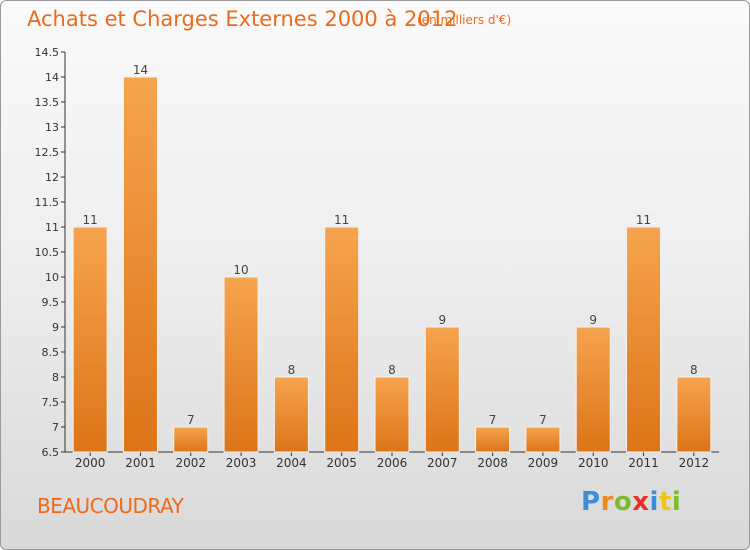 This screenshot has width=750, height=550. I want to click on bar-2002, so click(191, 439).